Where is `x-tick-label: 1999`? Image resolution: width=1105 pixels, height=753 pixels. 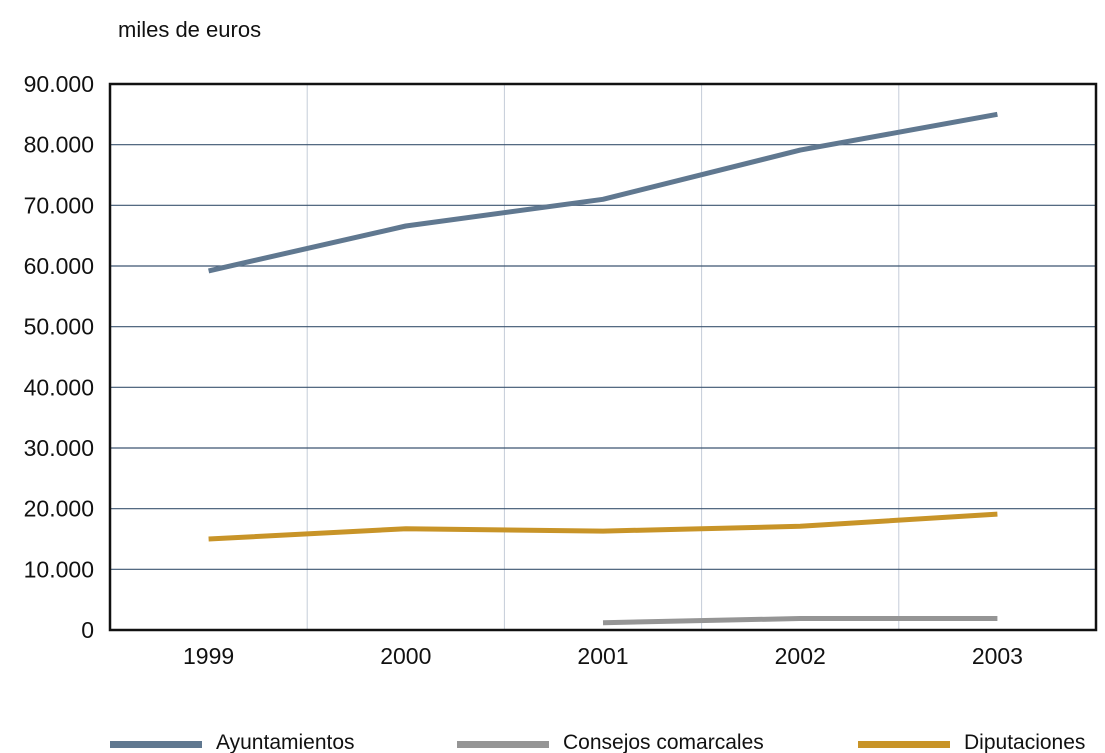
x-tick-label: 1999 is located at coordinates (208, 656).